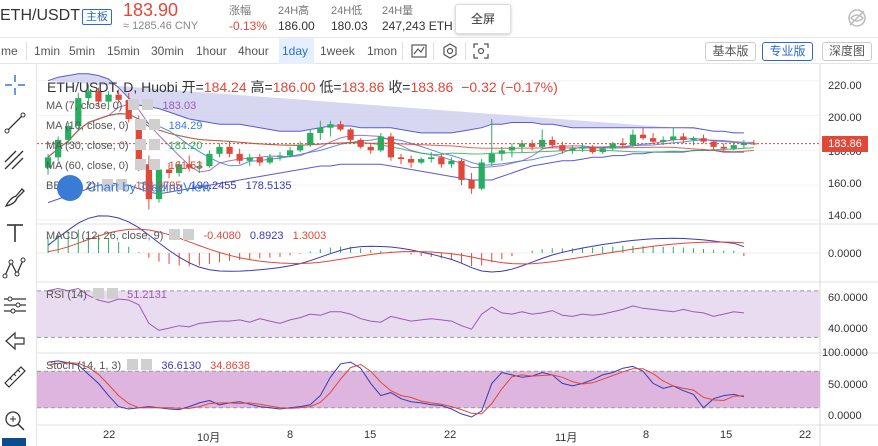 This screenshot has height=446, width=878. What do you see at coordinates (211, 51) in the screenshot?
I see `interval-1hour: 1hour` at bounding box center [211, 51].